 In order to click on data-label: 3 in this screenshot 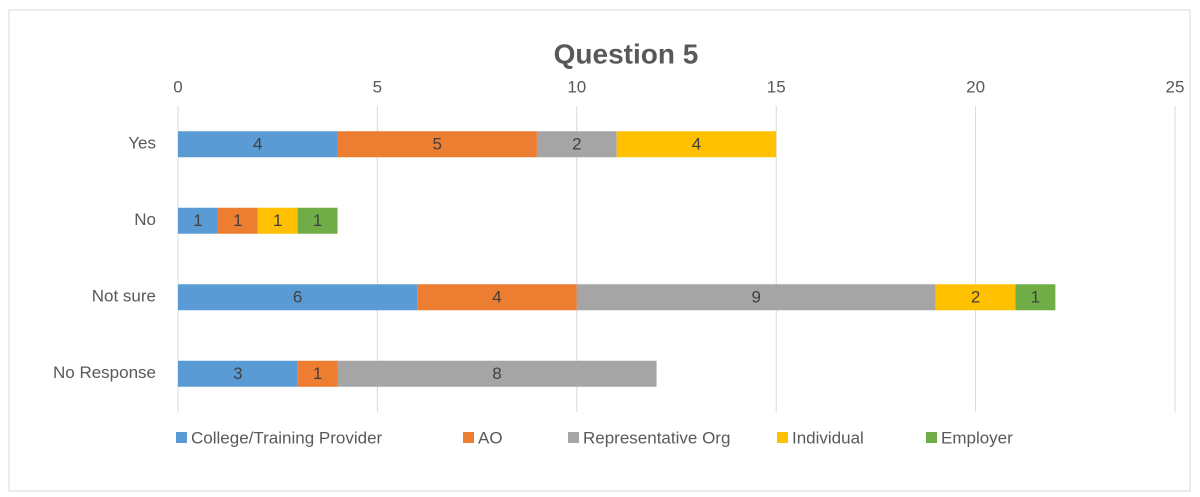, I will do `click(237, 373)`.